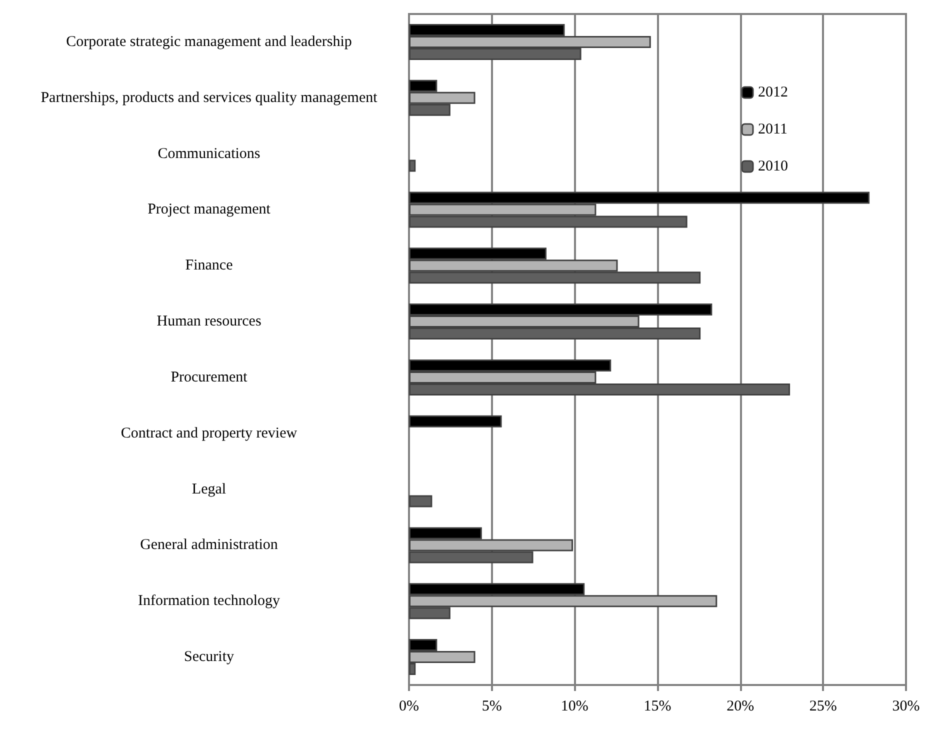  Describe the element at coordinates (209, 42) in the screenshot. I see `y-tick-label: Corporate strategic management and leadership` at that location.